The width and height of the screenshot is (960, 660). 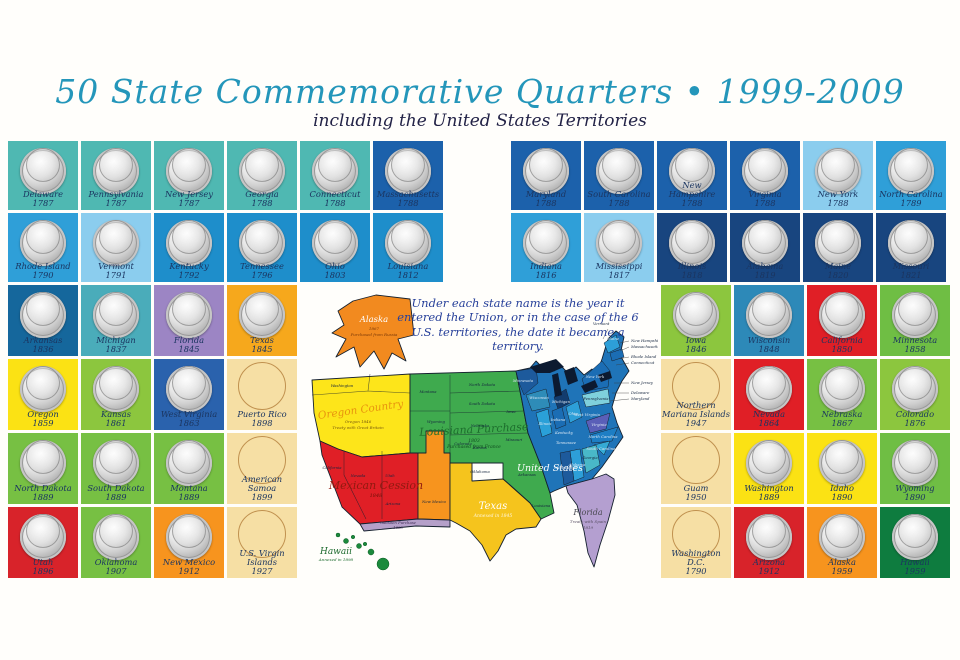 I want to click on cell-label: Massachusetts 1788, so click(x=408, y=198).